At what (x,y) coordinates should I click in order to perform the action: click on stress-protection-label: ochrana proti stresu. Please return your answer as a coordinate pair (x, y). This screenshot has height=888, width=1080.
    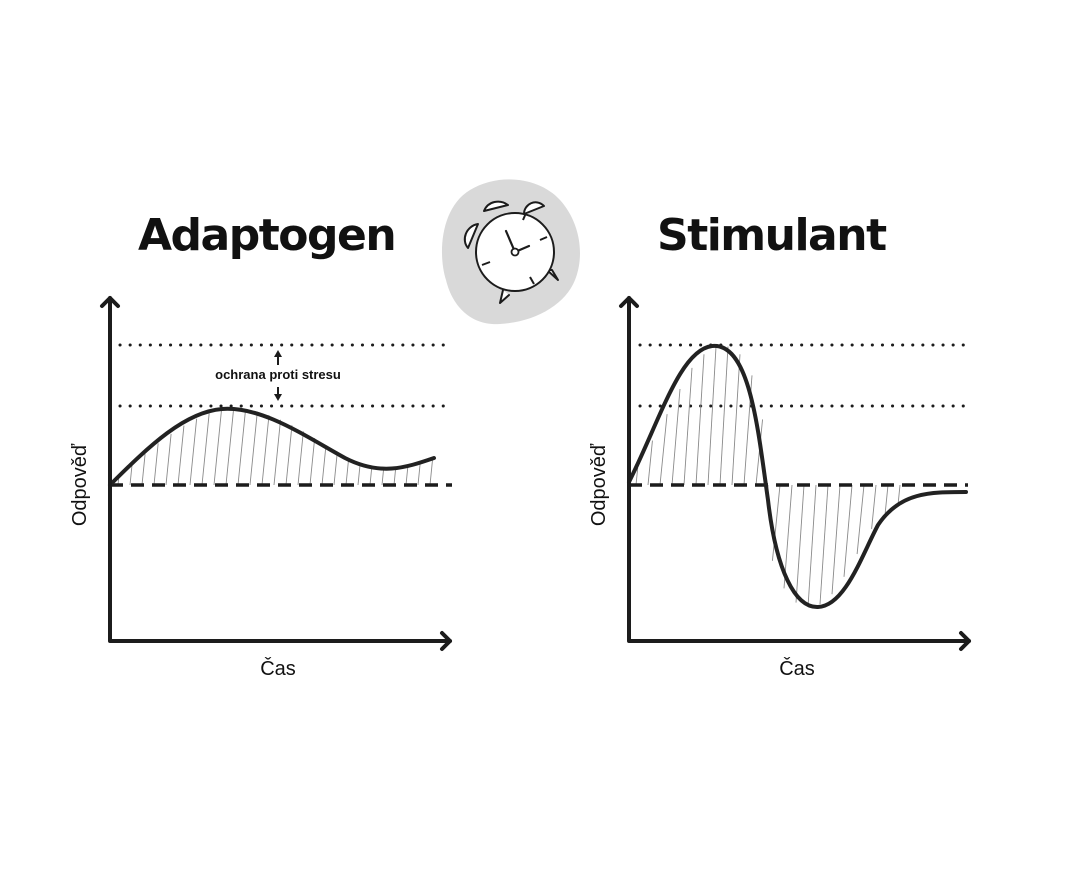
    Looking at the image, I should click on (278, 374).